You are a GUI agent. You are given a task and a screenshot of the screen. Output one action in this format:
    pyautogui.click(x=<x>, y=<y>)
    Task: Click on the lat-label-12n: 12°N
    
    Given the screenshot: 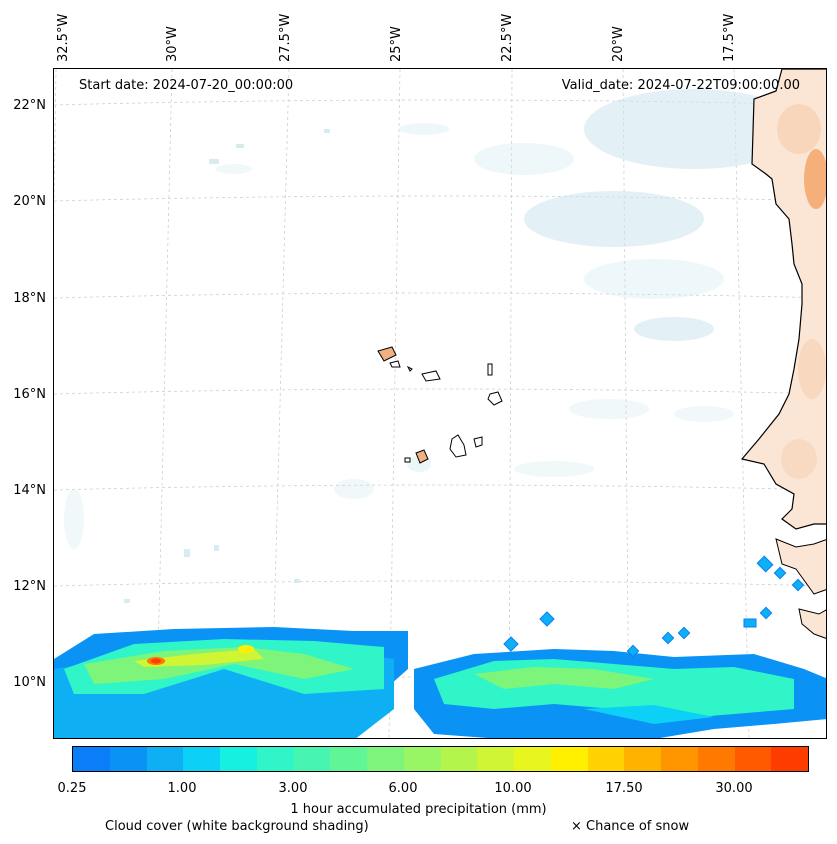 What is the action you would take?
    pyautogui.click(x=29, y=586)
    